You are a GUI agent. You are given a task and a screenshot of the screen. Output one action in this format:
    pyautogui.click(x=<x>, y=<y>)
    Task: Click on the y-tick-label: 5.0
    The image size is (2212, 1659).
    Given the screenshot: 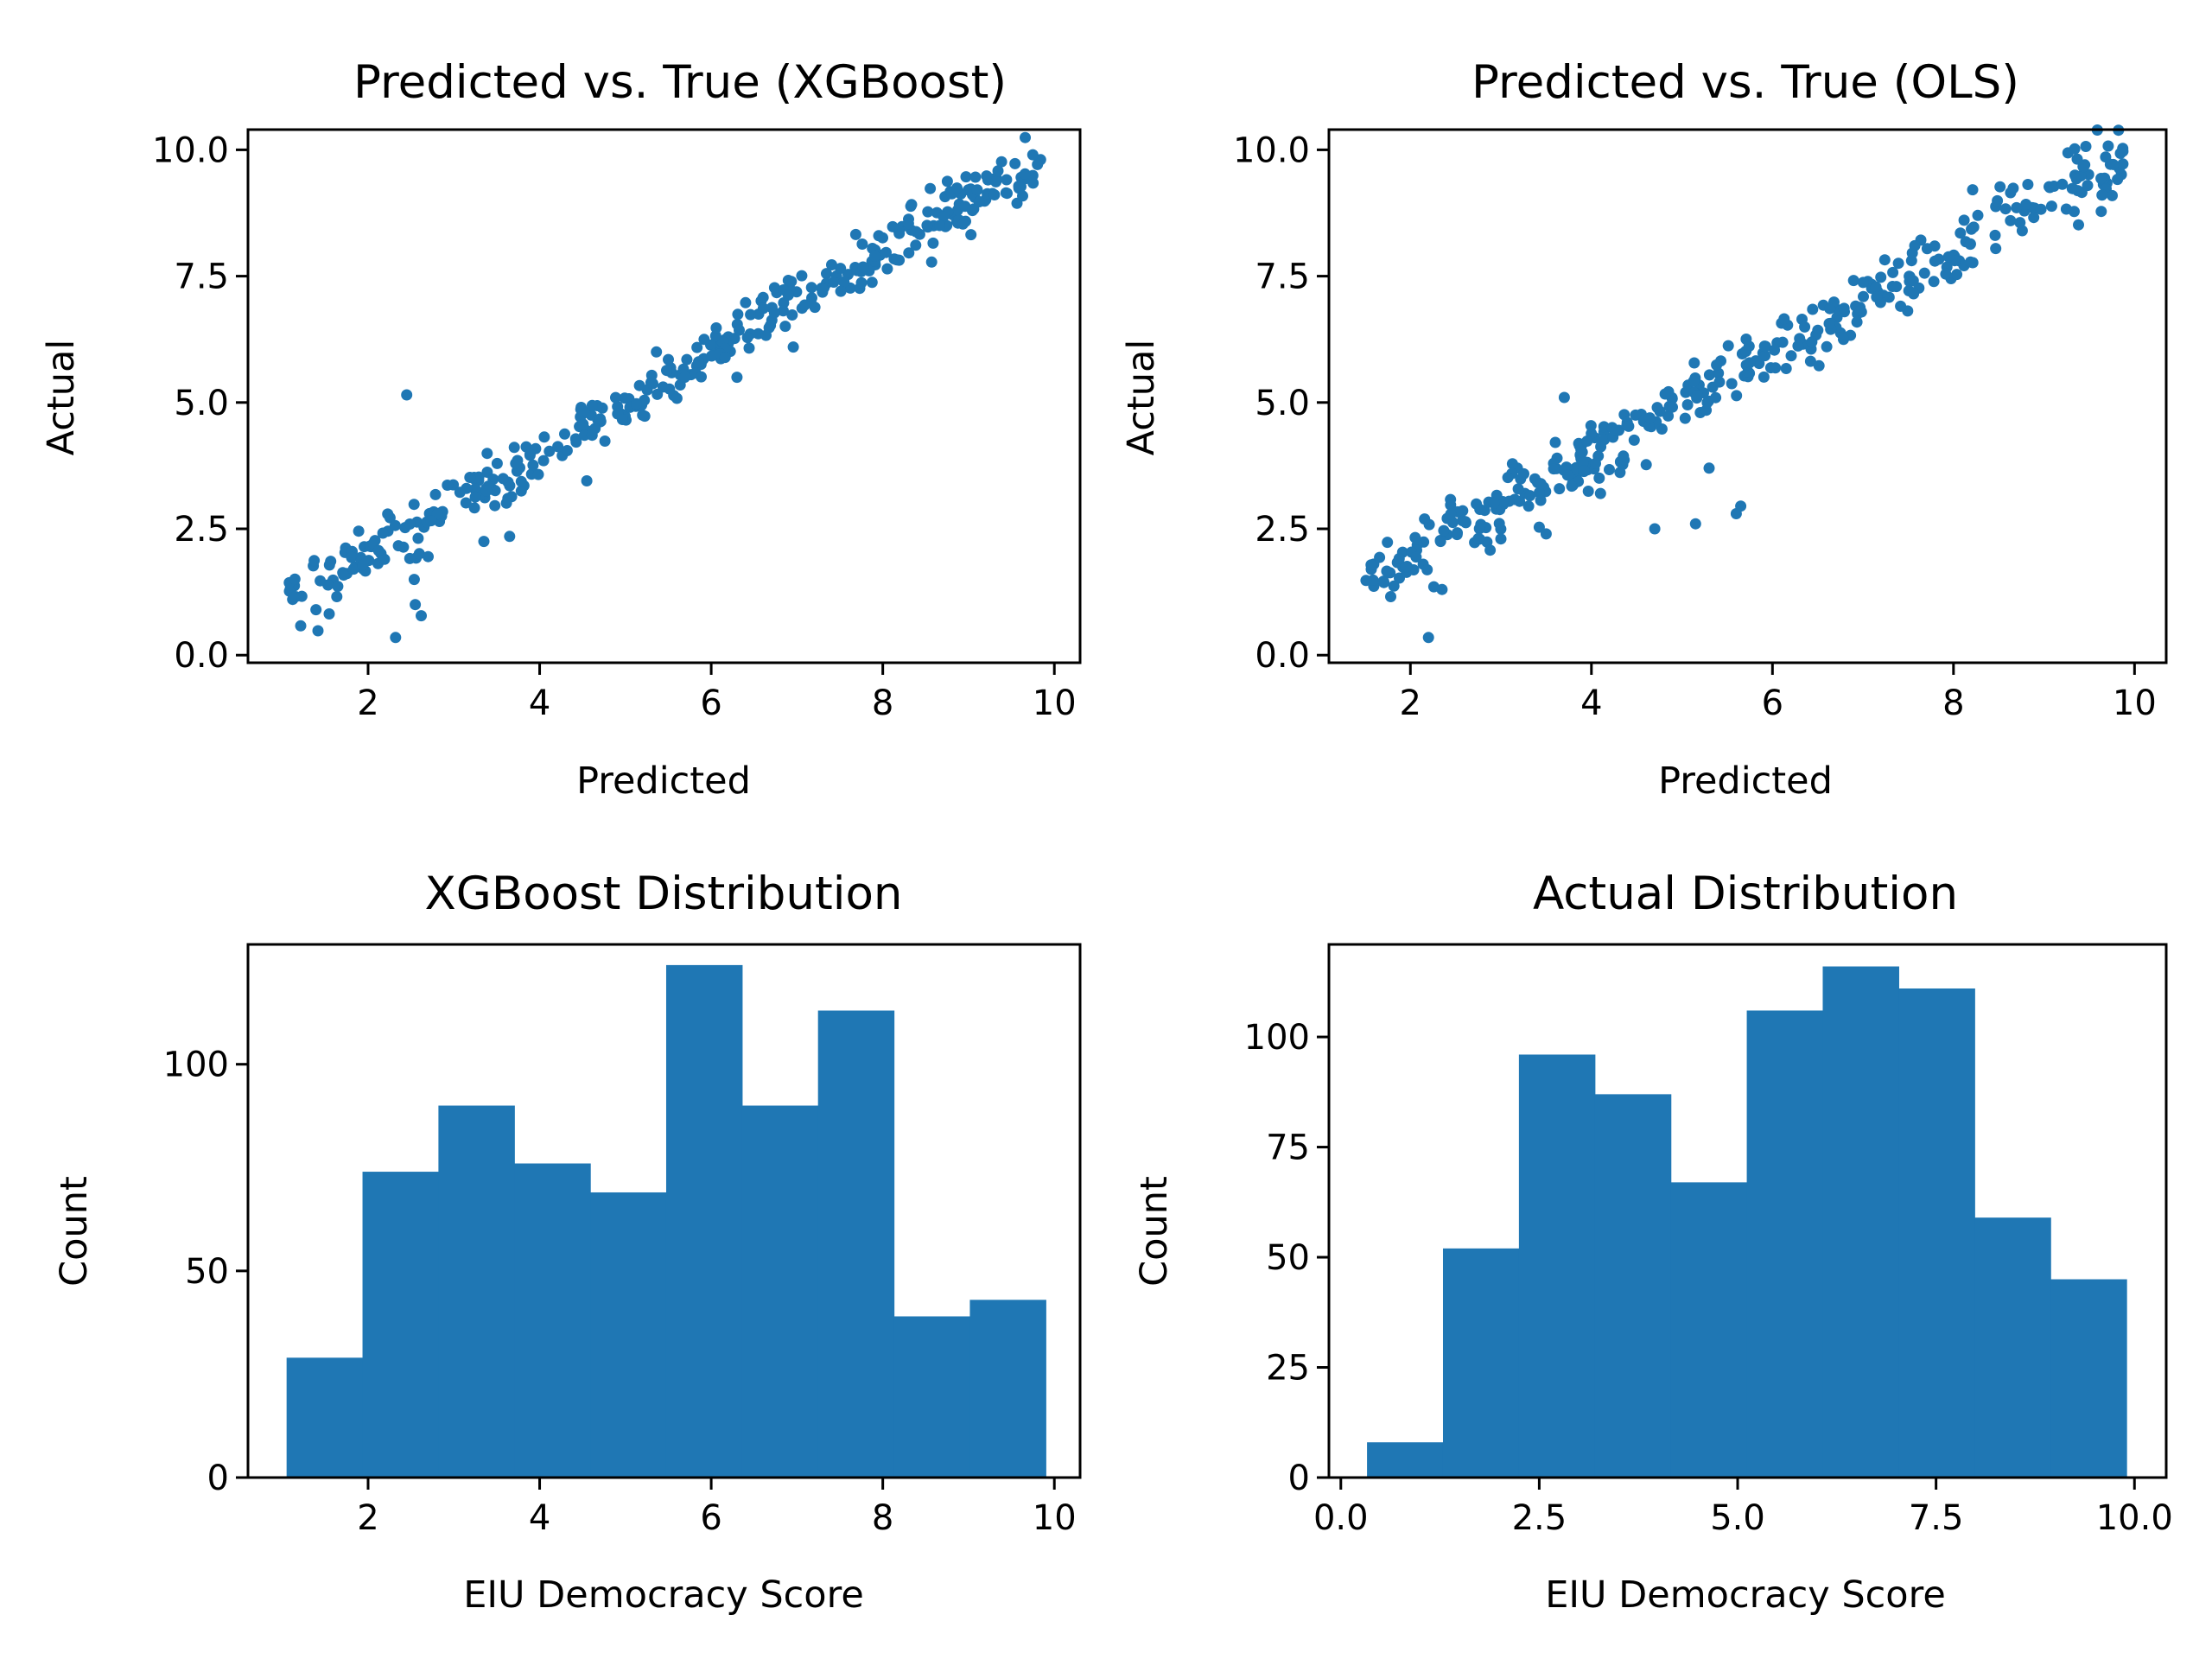 What is the action you would take?
    pyautogui.click(x=1282, y=403)
    